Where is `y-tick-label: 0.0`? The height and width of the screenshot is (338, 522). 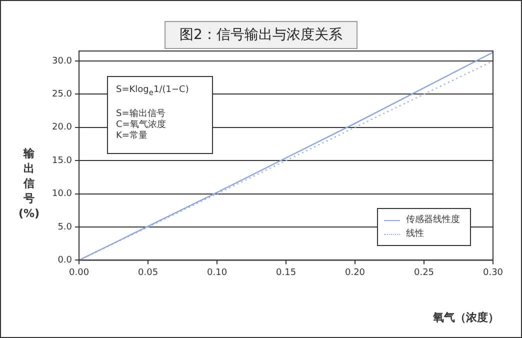
y-tick-label: 0.0 is located at coordinates (65, 261).